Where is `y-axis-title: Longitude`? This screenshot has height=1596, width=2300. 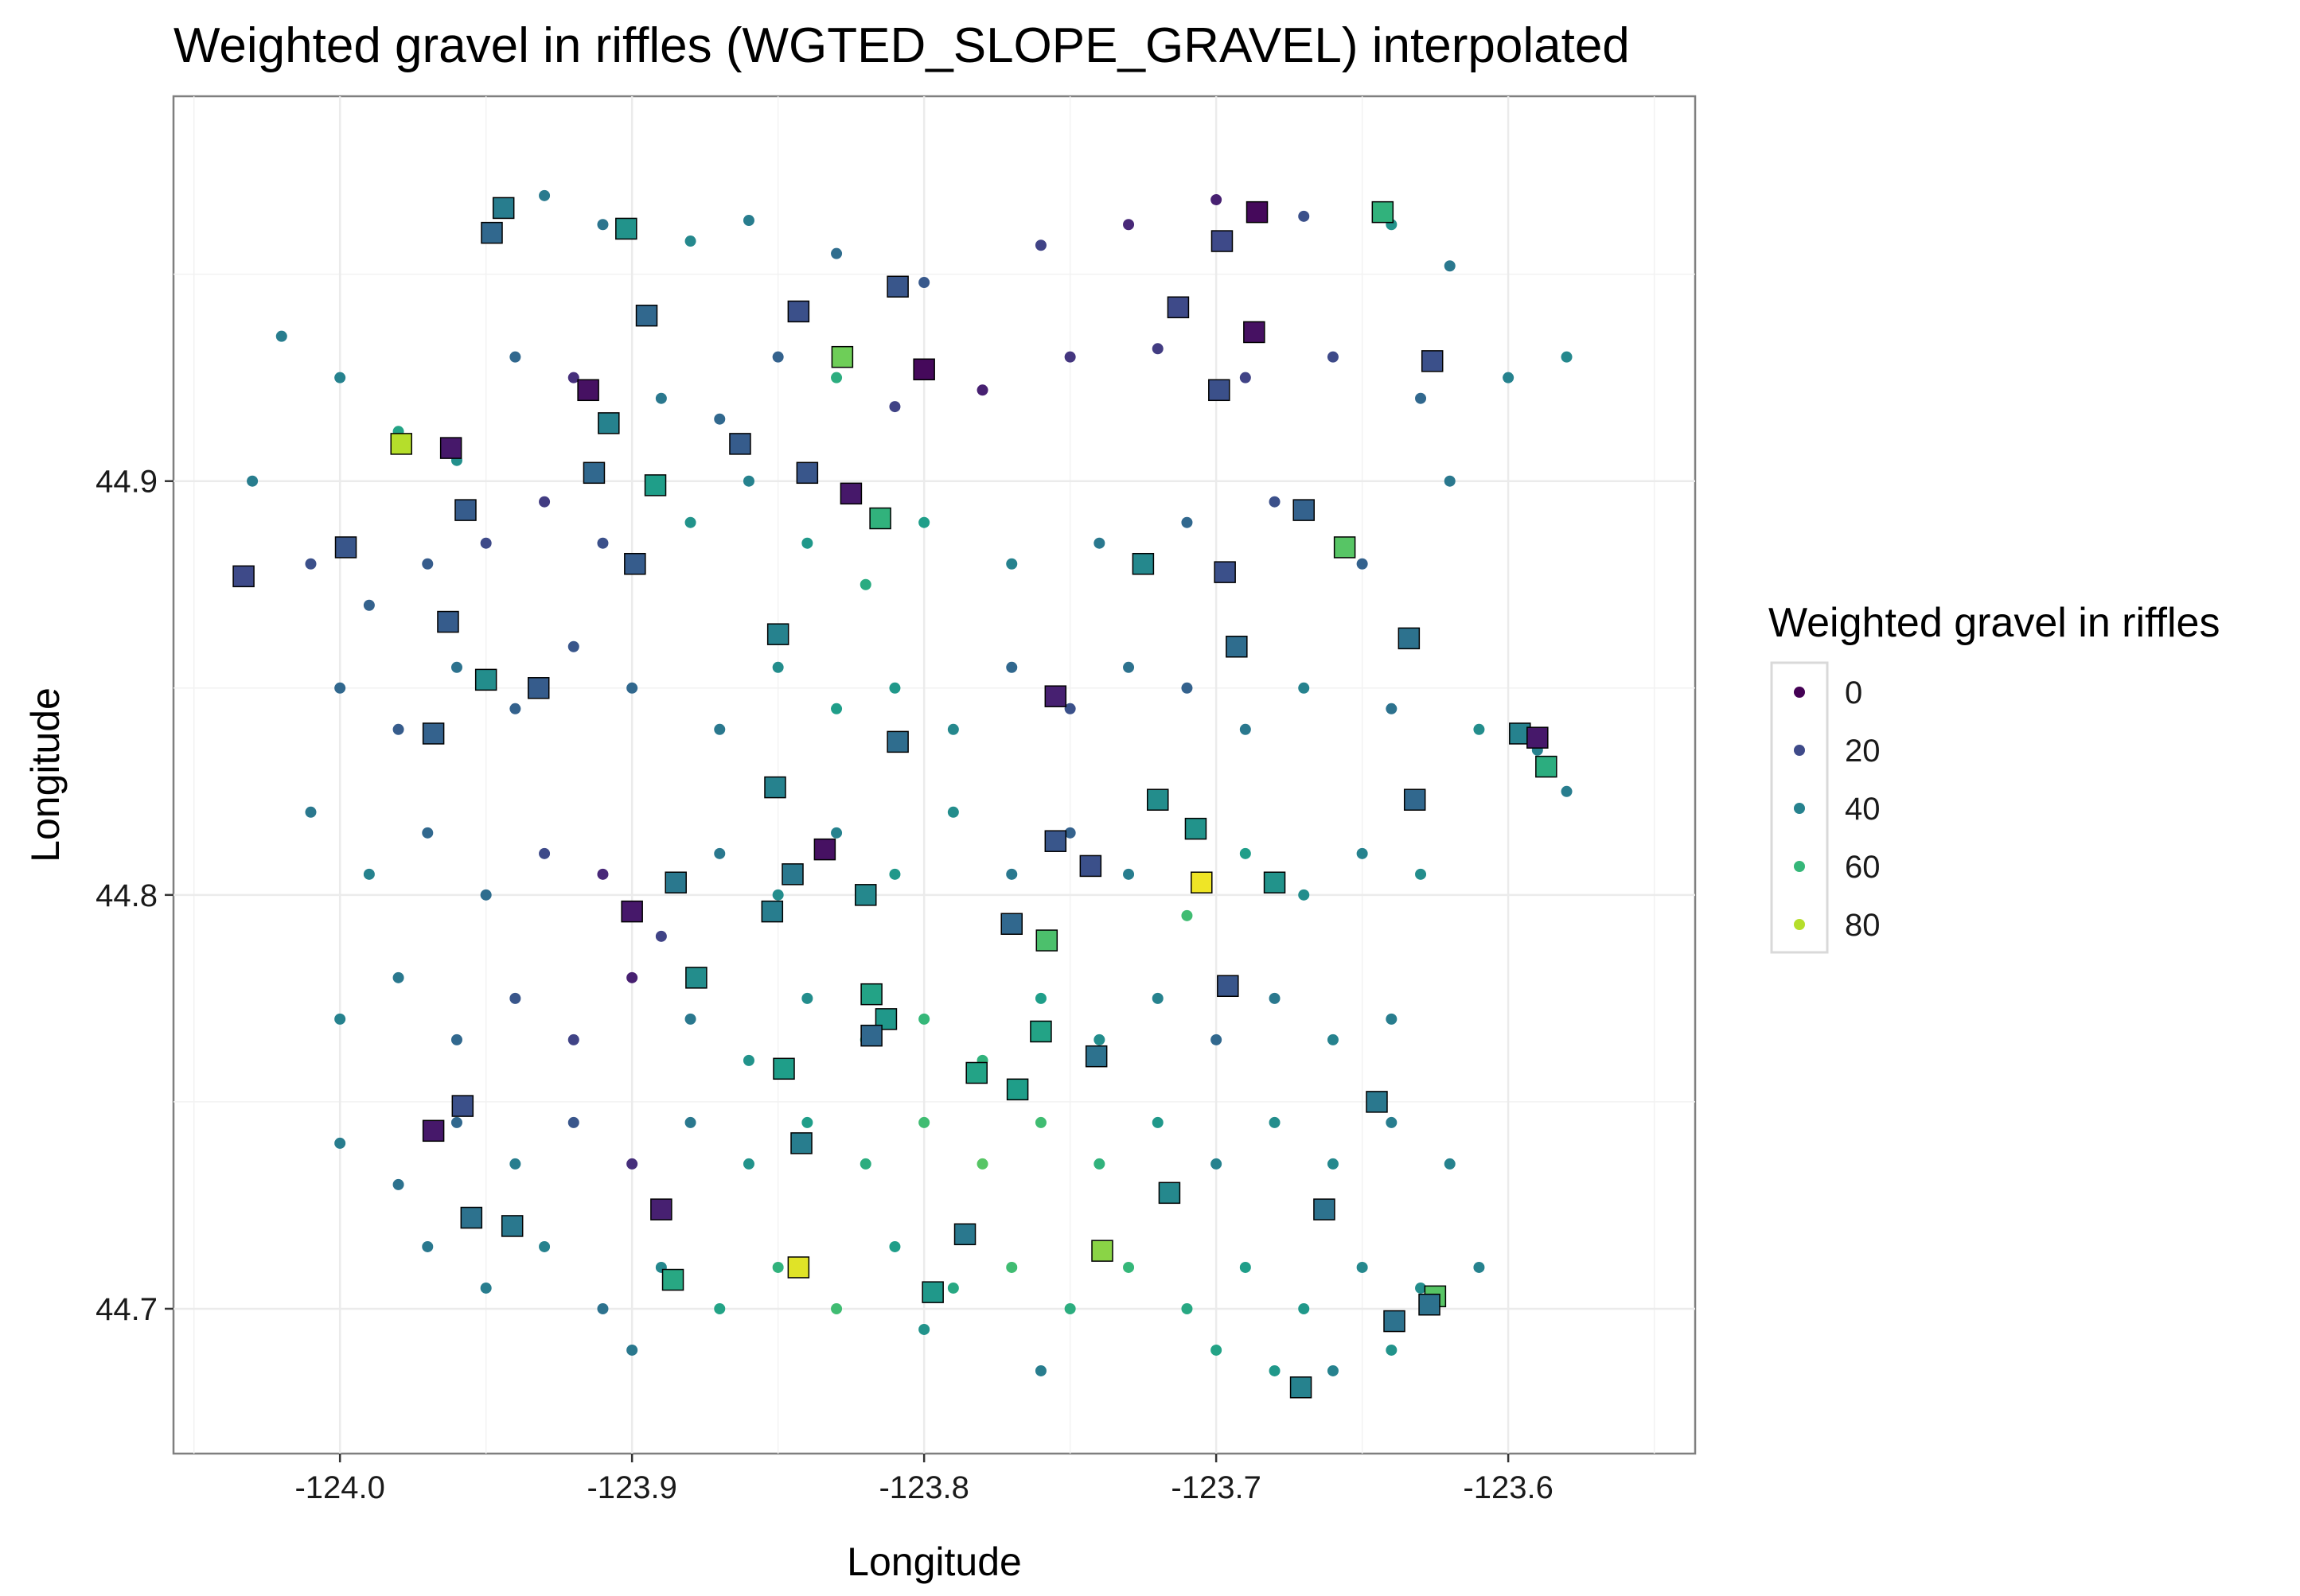 y-axis-title: Longitude is located at coordinates (45, 775).